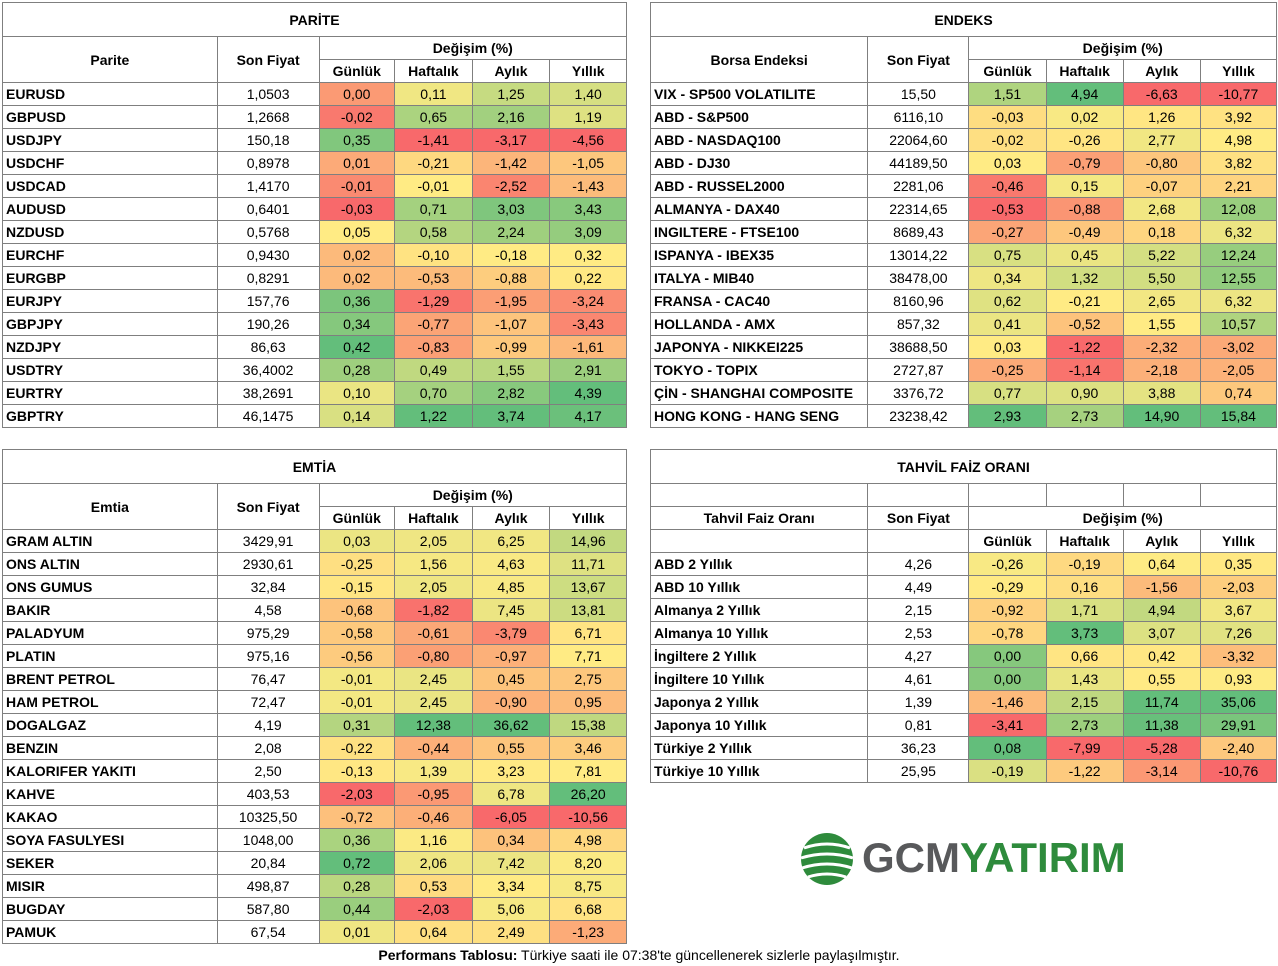 The width and height of the screenshot is (1278, 966). I want to click on parite-row-change-y: 2,91, so click(588, 370).